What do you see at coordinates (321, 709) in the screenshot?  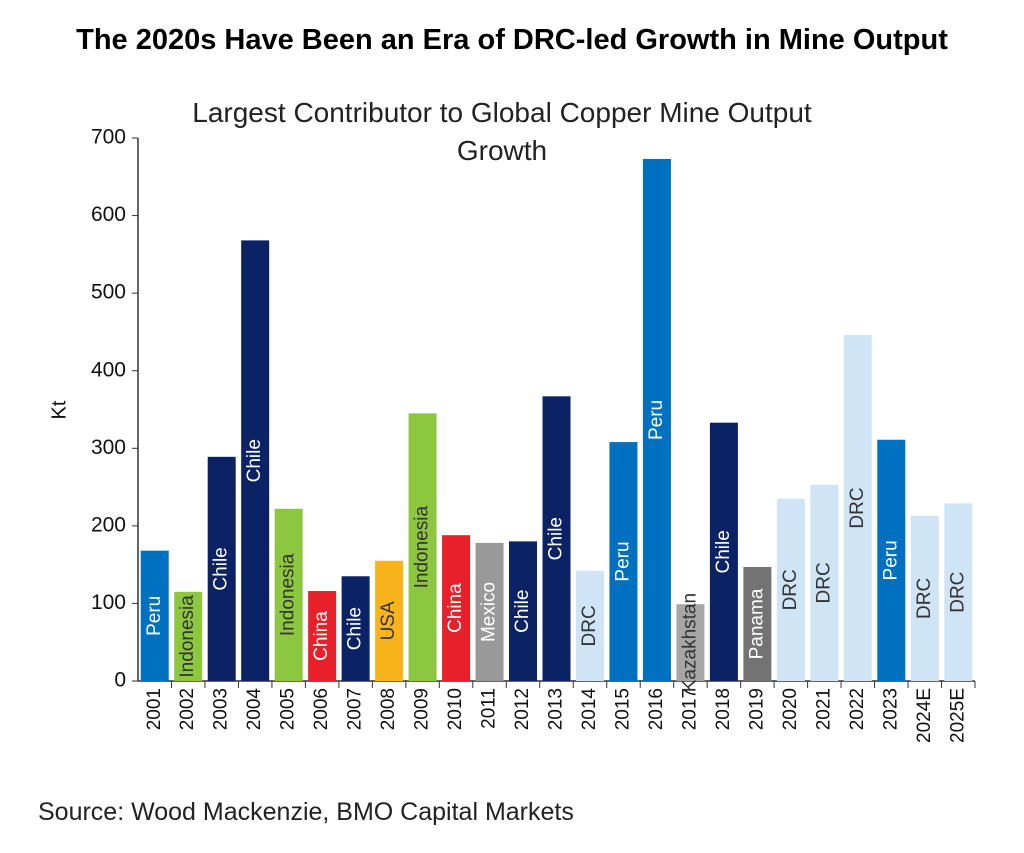 I see `x-tick-label: 2006` at bounding box center [321, 709].